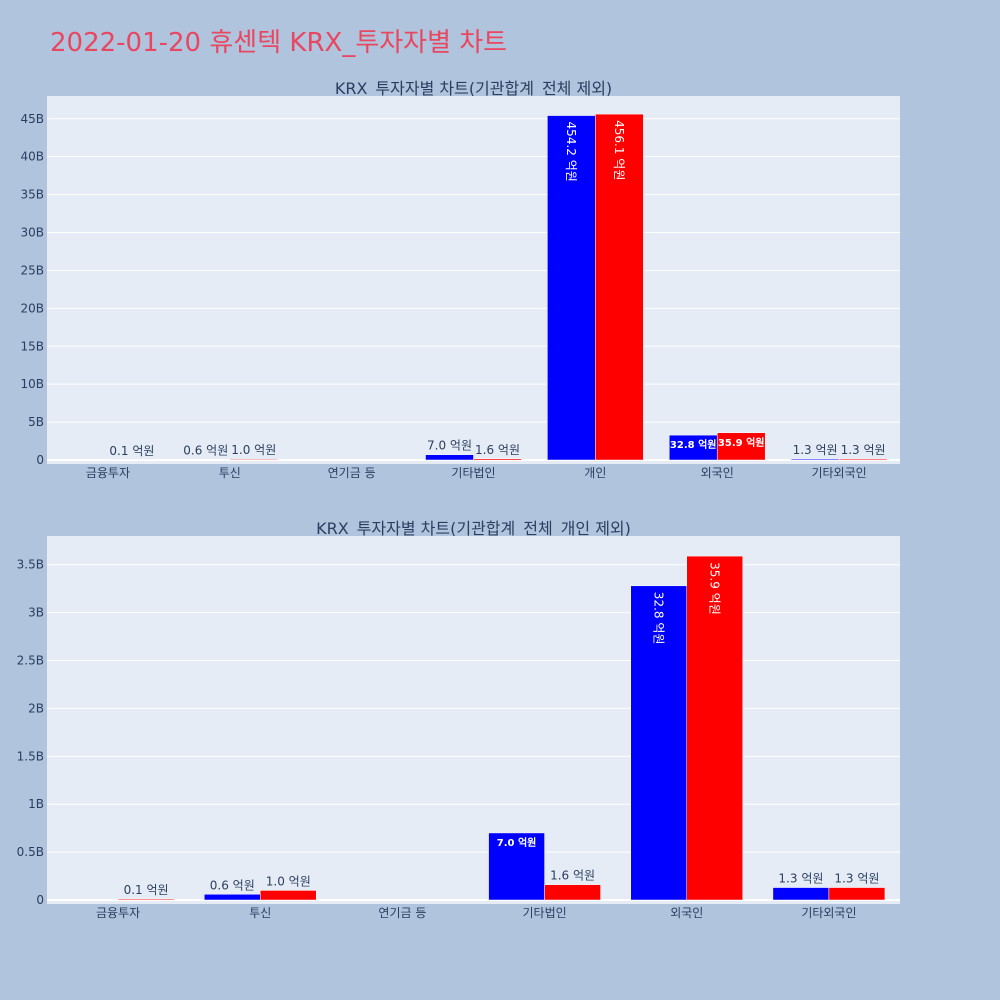  What do you see at coordinates (32, 384) in the screenshot?
I see `y-tick-label: 10B` at bounding box center [32, 384].